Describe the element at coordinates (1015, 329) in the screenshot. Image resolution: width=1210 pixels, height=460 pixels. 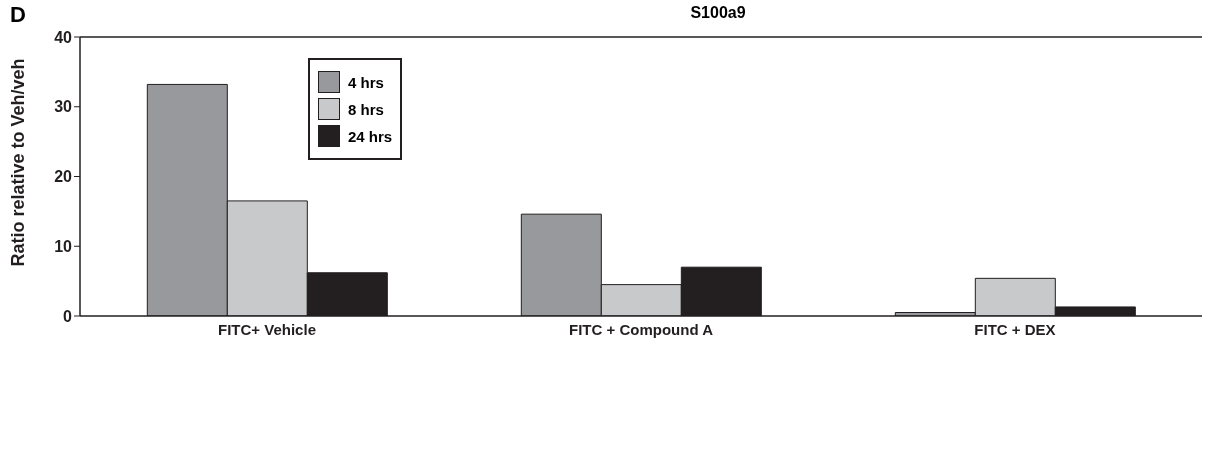
I see `x-tick-label: FITC + DEX` at that location.